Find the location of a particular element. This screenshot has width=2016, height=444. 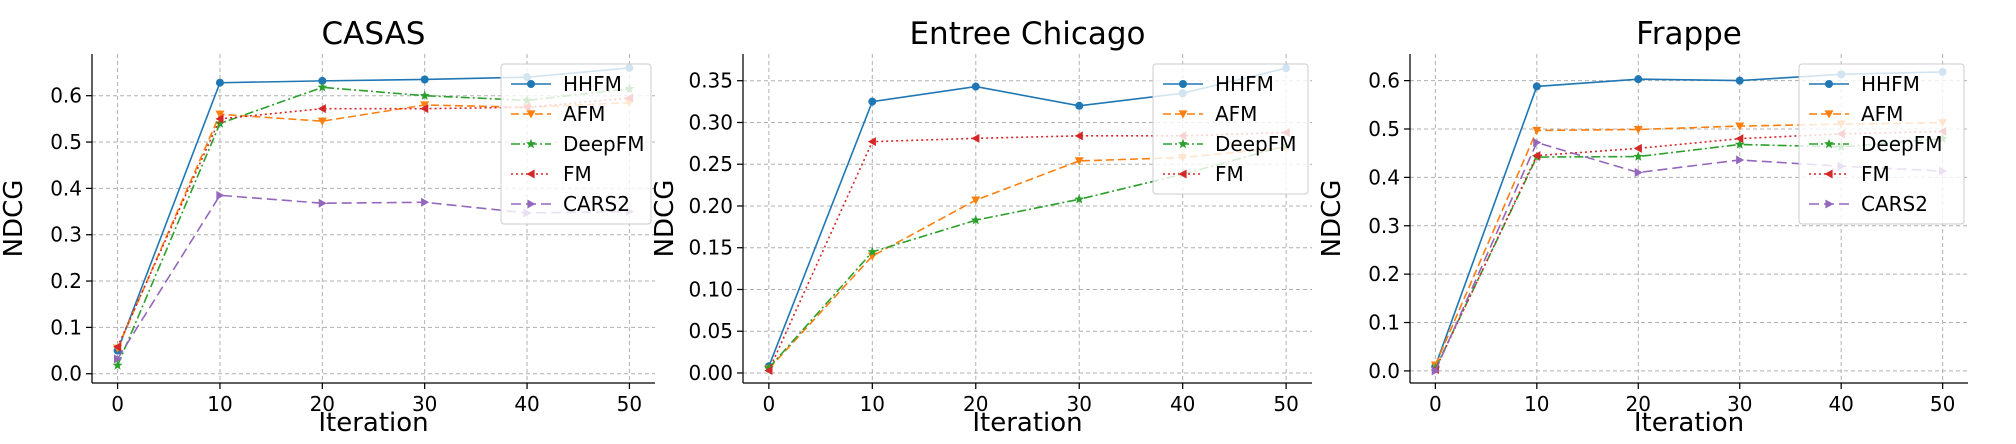

y-tick-label: 0.20 is located at coordinates (710, 206).